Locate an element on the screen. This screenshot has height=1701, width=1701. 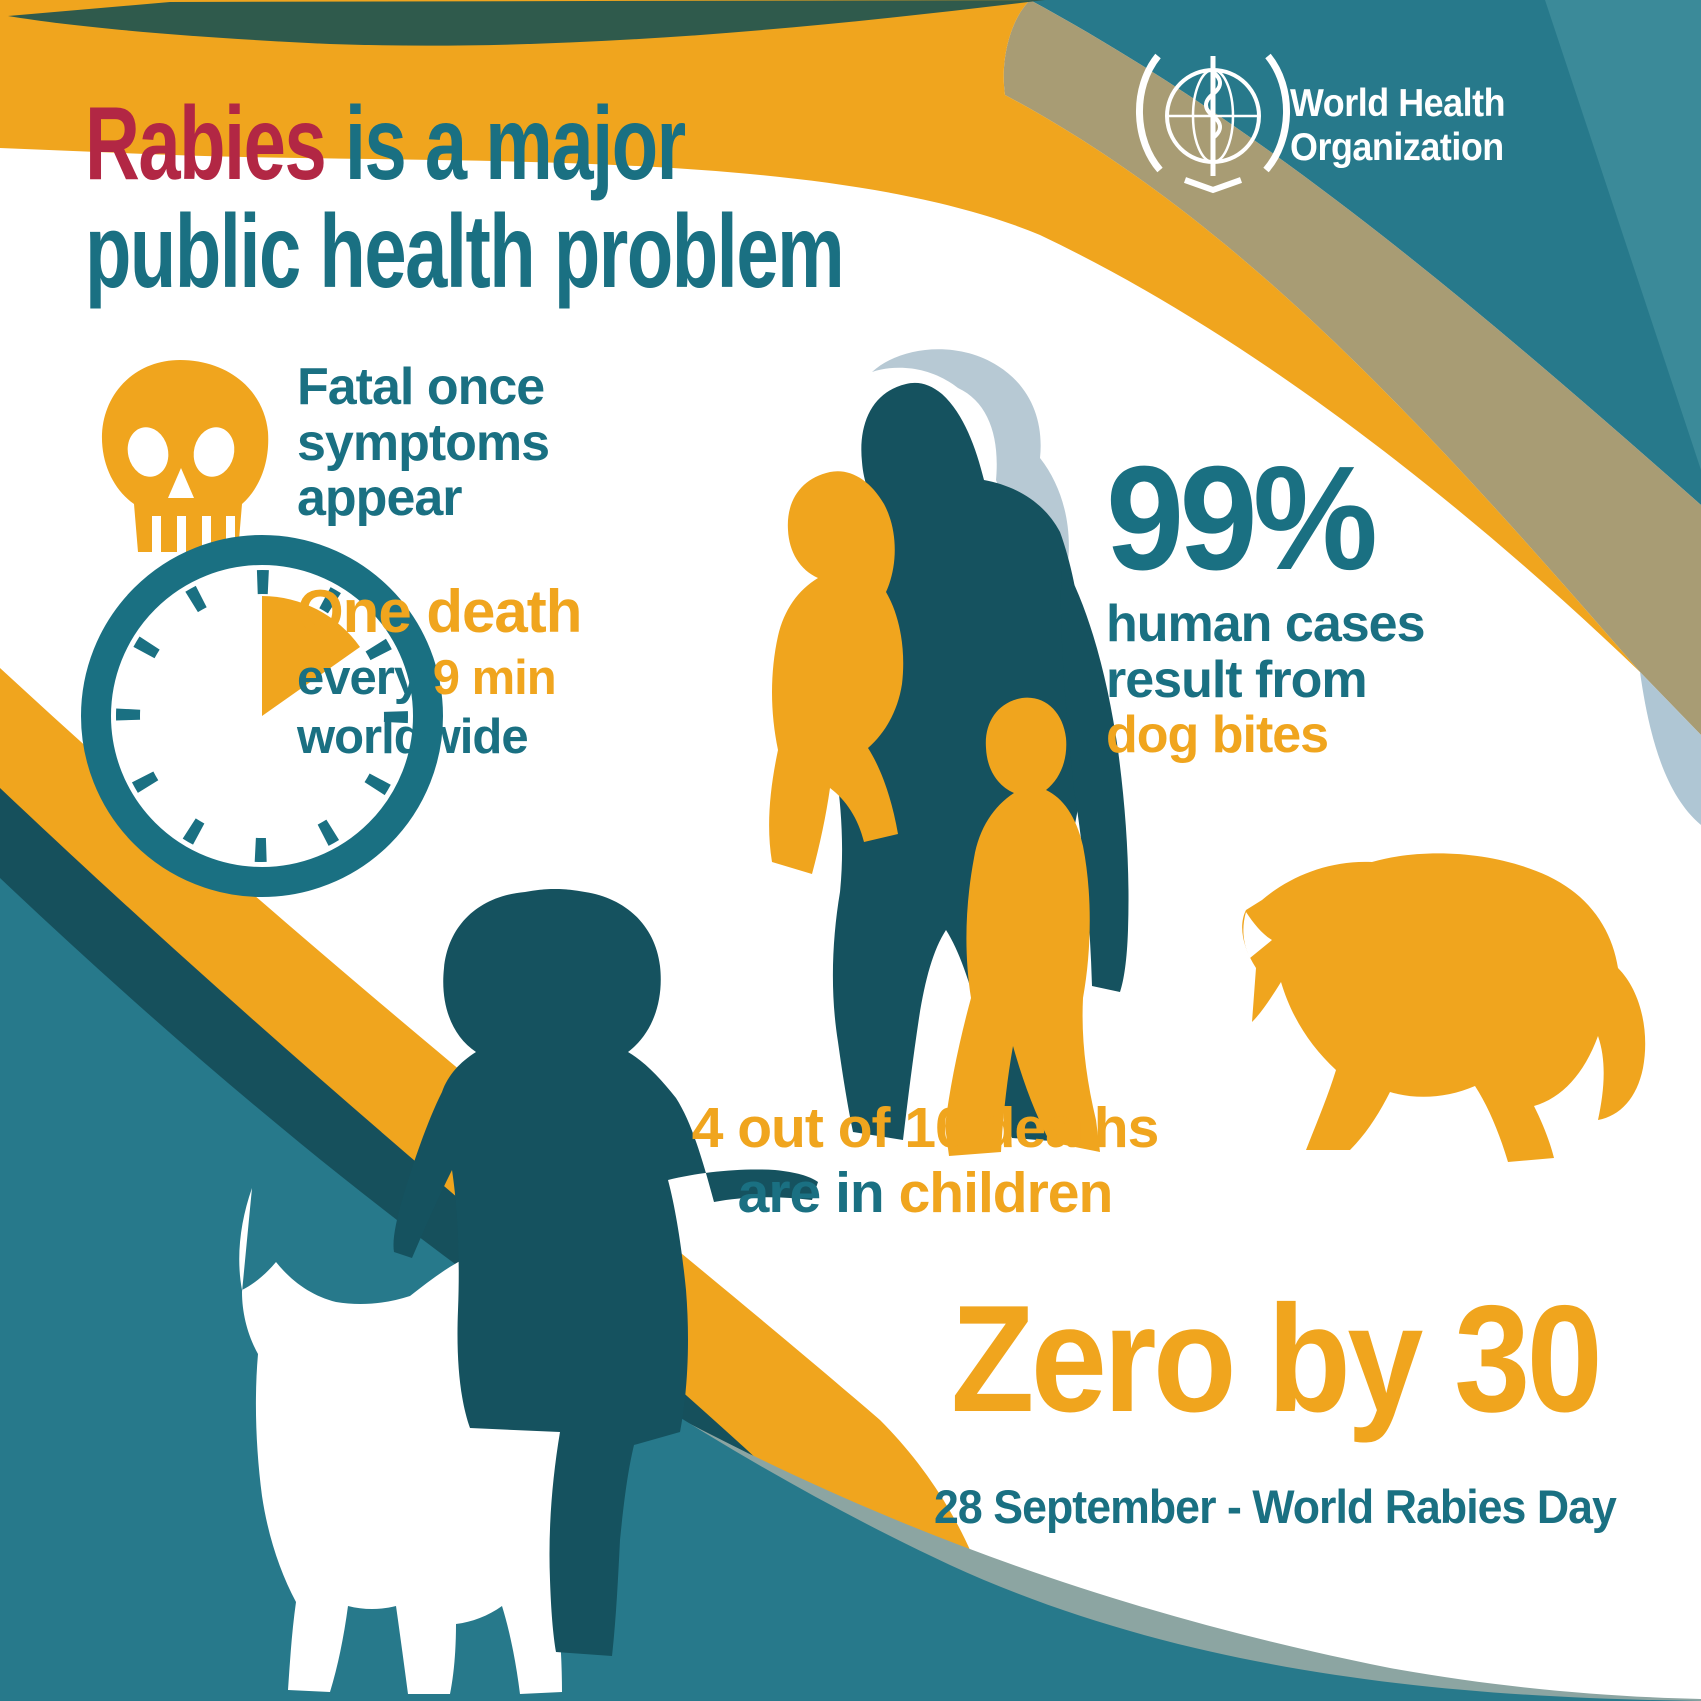
fact-fatal-line-2: symptoms is located at coordinates (423, 442).